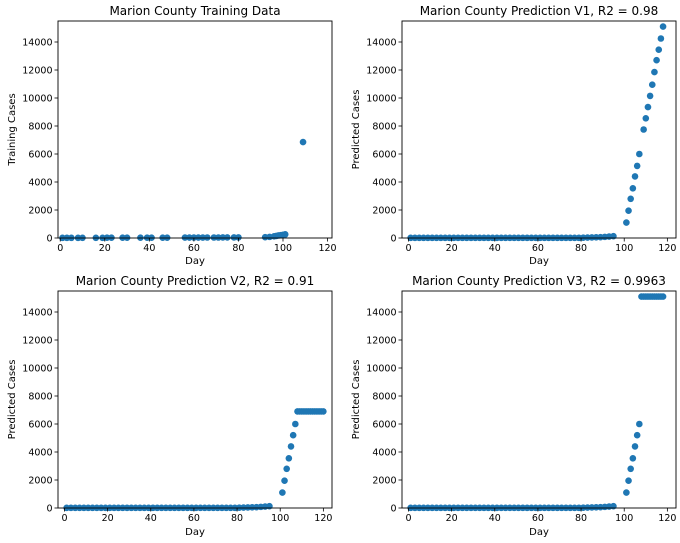 Image resolution: width=680 pixels, height=543 pixels. Describe the element at coordinates (12, 129) in the screenshot. I see `y-axis-label: Training Cases` at that location.